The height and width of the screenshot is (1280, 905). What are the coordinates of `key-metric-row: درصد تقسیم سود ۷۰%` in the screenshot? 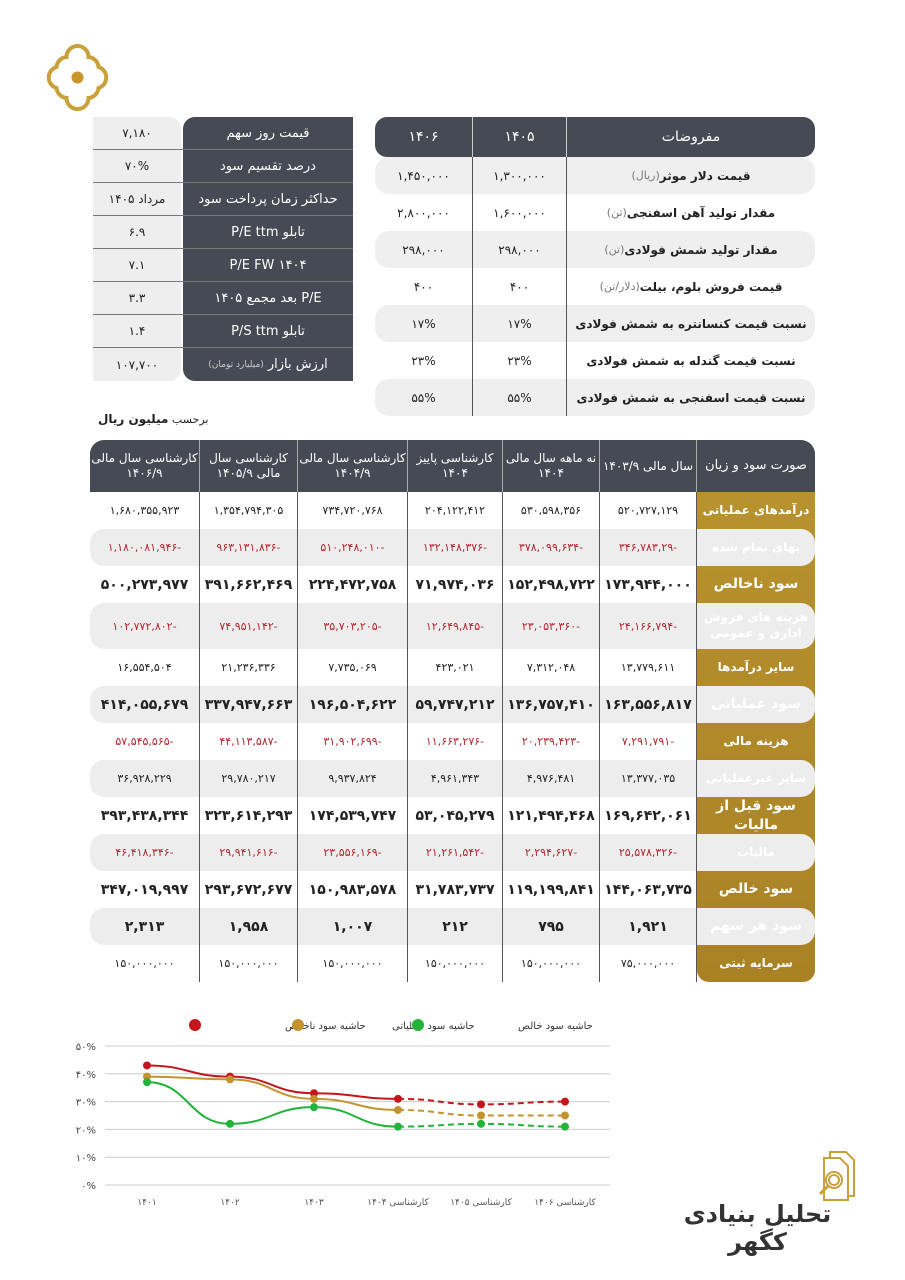 It's located at (223, 166).